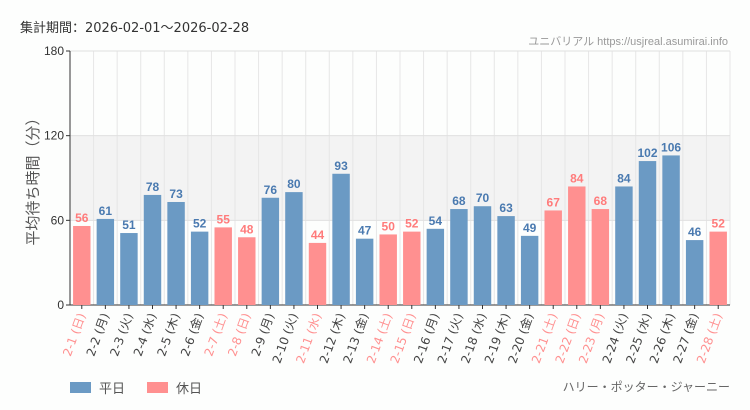  I want to click on data-label: 73, so click(176, 194).